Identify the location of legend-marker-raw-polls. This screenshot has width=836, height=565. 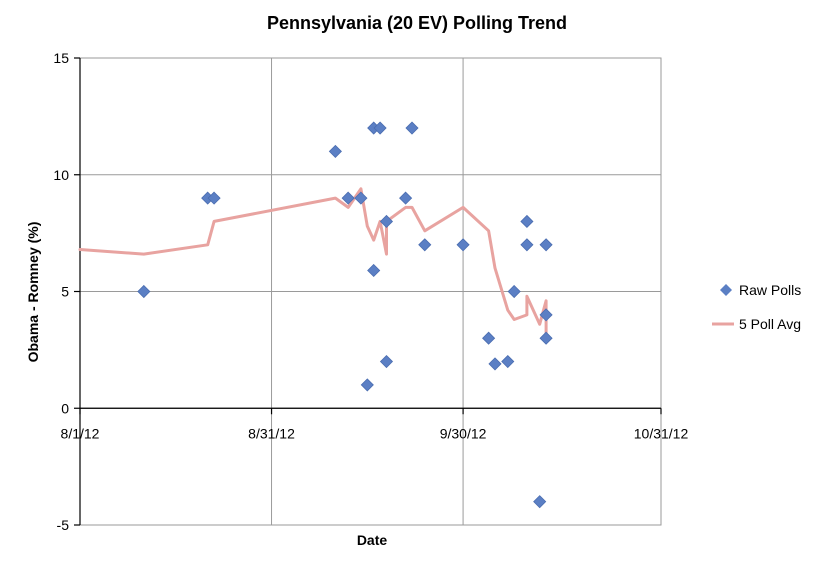
(726, 290).